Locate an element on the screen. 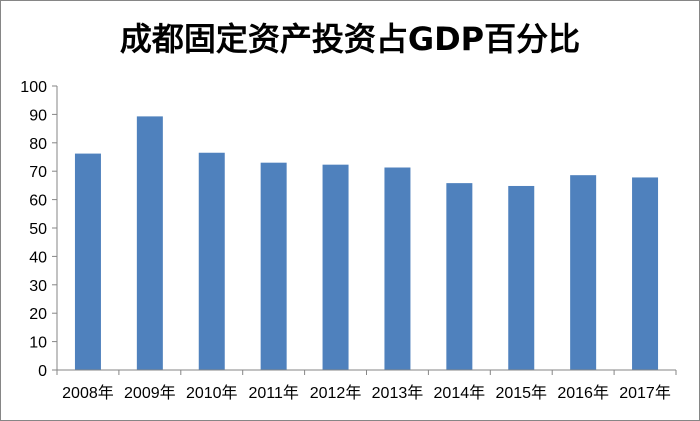 The height and width of the screenshot is (421, 700). y-tick-label: 70 is located at coordinates (38, 172).